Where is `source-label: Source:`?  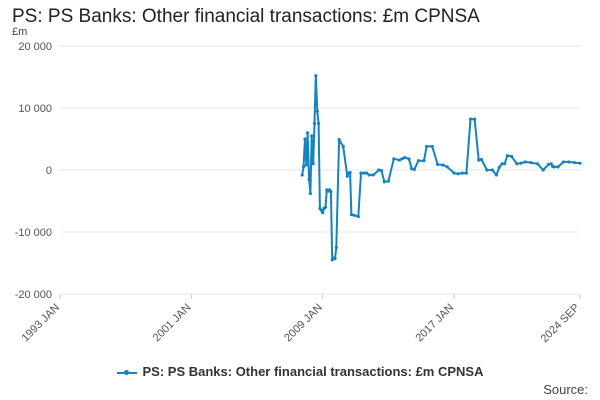 source-label: Source: is located at coordinates (565, 389).